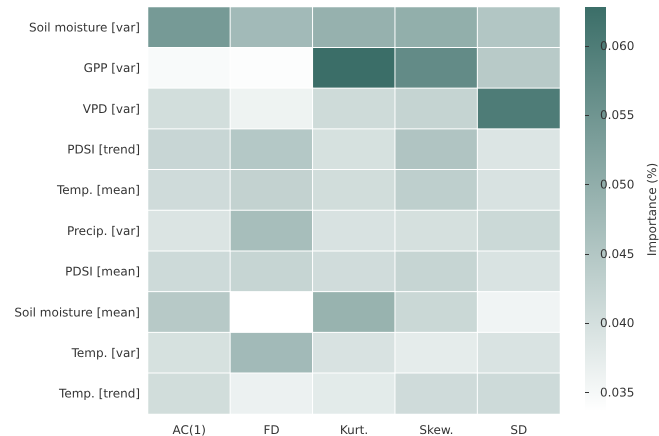 Image resolution: width=659 pixels, height=436 pixels. Describe the element at coordinates (105, 353) in the screenshot. I see `y-tick-label: Temp. [var]` at that location.